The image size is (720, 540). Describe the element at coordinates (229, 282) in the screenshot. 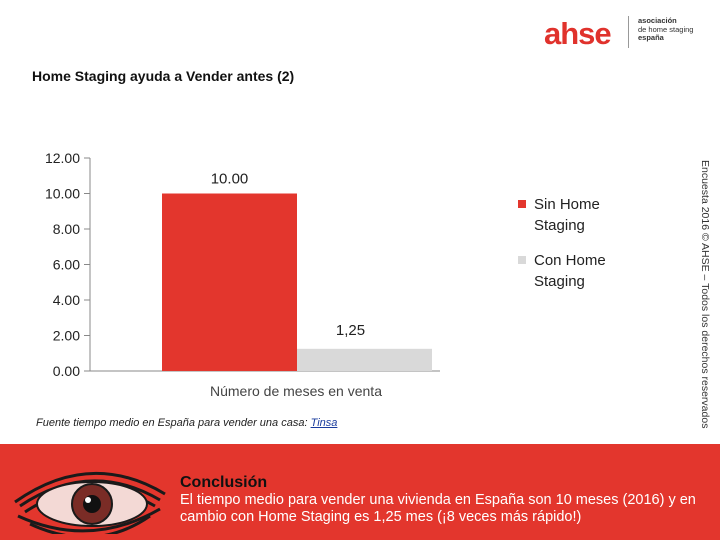

I see `bar-sin-home-staging` at that location.